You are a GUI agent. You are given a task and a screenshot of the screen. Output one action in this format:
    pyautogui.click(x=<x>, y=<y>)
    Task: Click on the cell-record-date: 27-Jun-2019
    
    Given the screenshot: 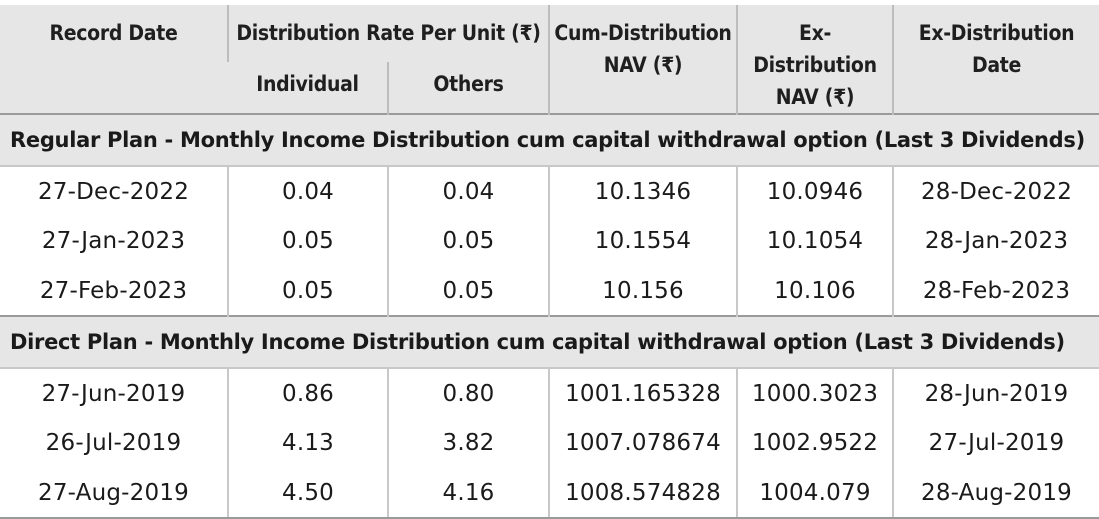 What is the action you would take?
    pyautogui.click(x=114, y=393)
    